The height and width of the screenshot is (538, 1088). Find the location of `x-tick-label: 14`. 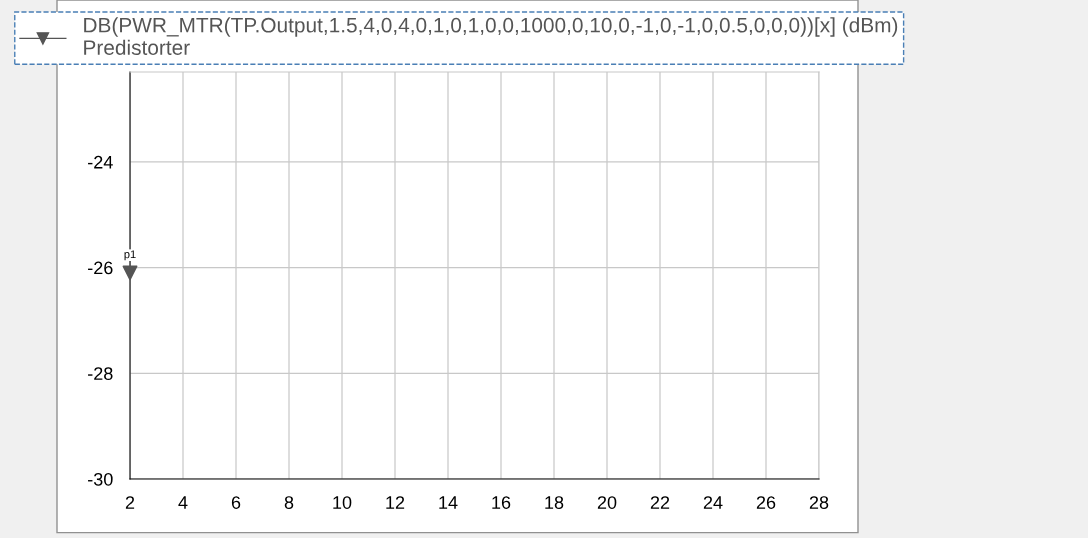

x-tick-label: 14 is located at coordinates (448, 502).